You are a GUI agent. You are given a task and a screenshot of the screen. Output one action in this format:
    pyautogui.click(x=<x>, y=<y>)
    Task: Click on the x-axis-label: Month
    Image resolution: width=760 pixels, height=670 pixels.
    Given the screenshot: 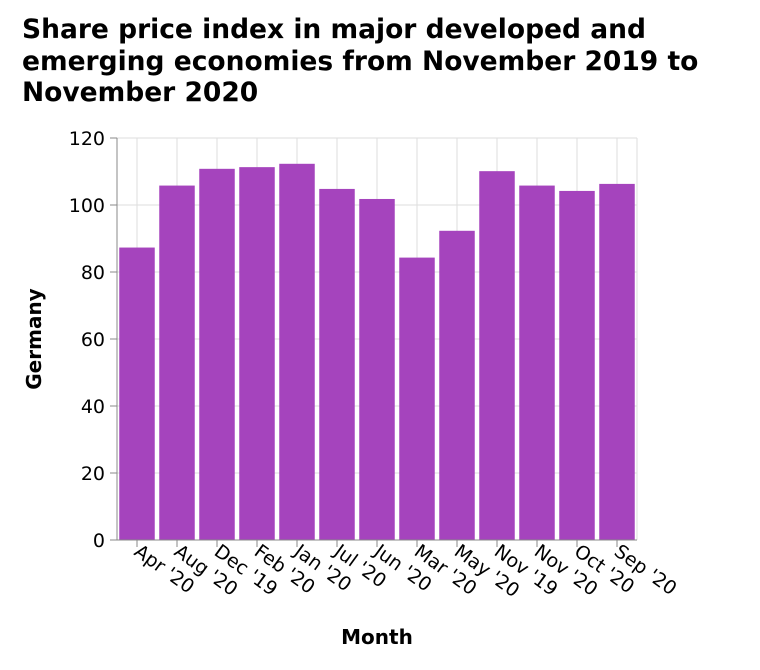 What is the action you would take?
    pyautogui.click(x=377, y=637)
    